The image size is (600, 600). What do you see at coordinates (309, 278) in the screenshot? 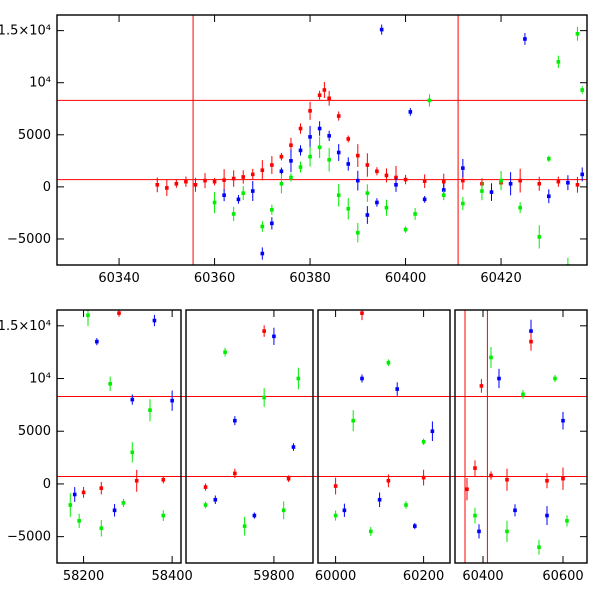
I see `x-tick-label: 60380` at bounding box center [309, 278].